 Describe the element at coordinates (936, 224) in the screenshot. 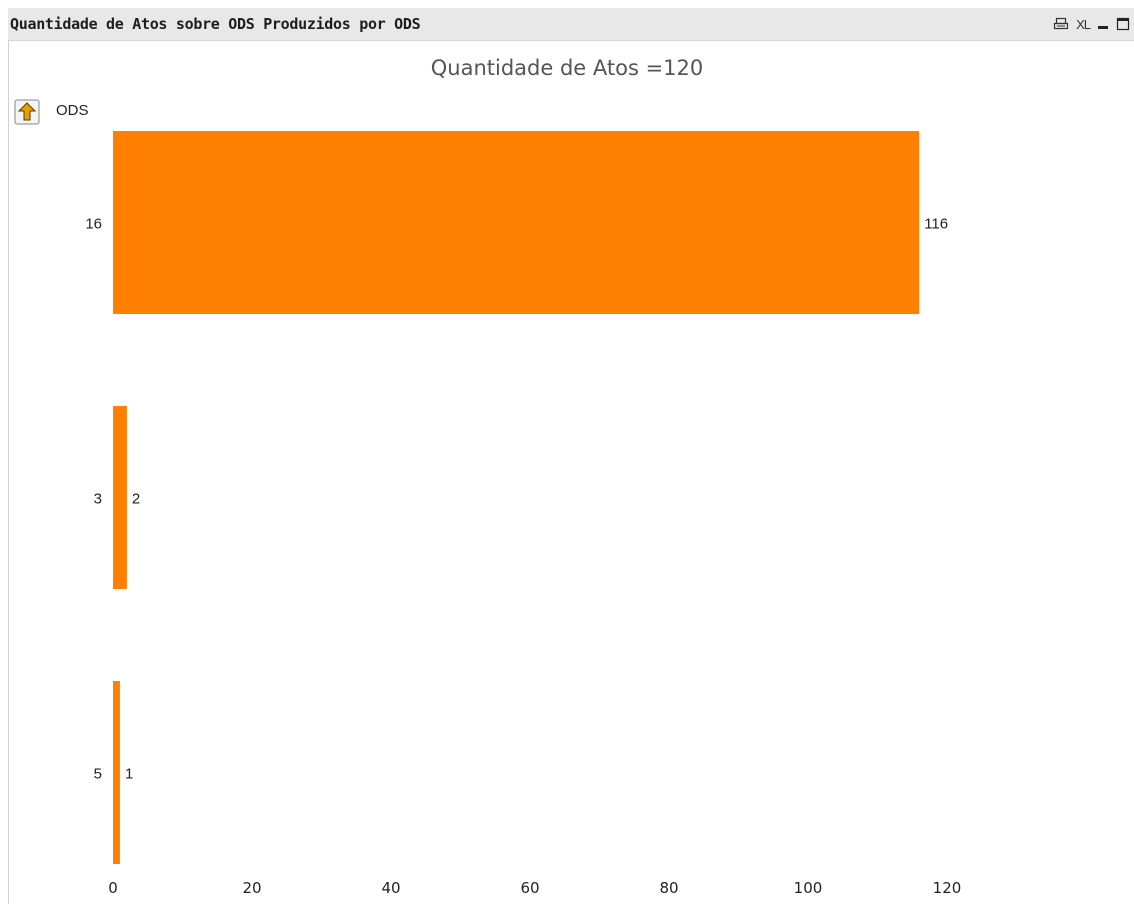

I see `value-label: 116` at that location.